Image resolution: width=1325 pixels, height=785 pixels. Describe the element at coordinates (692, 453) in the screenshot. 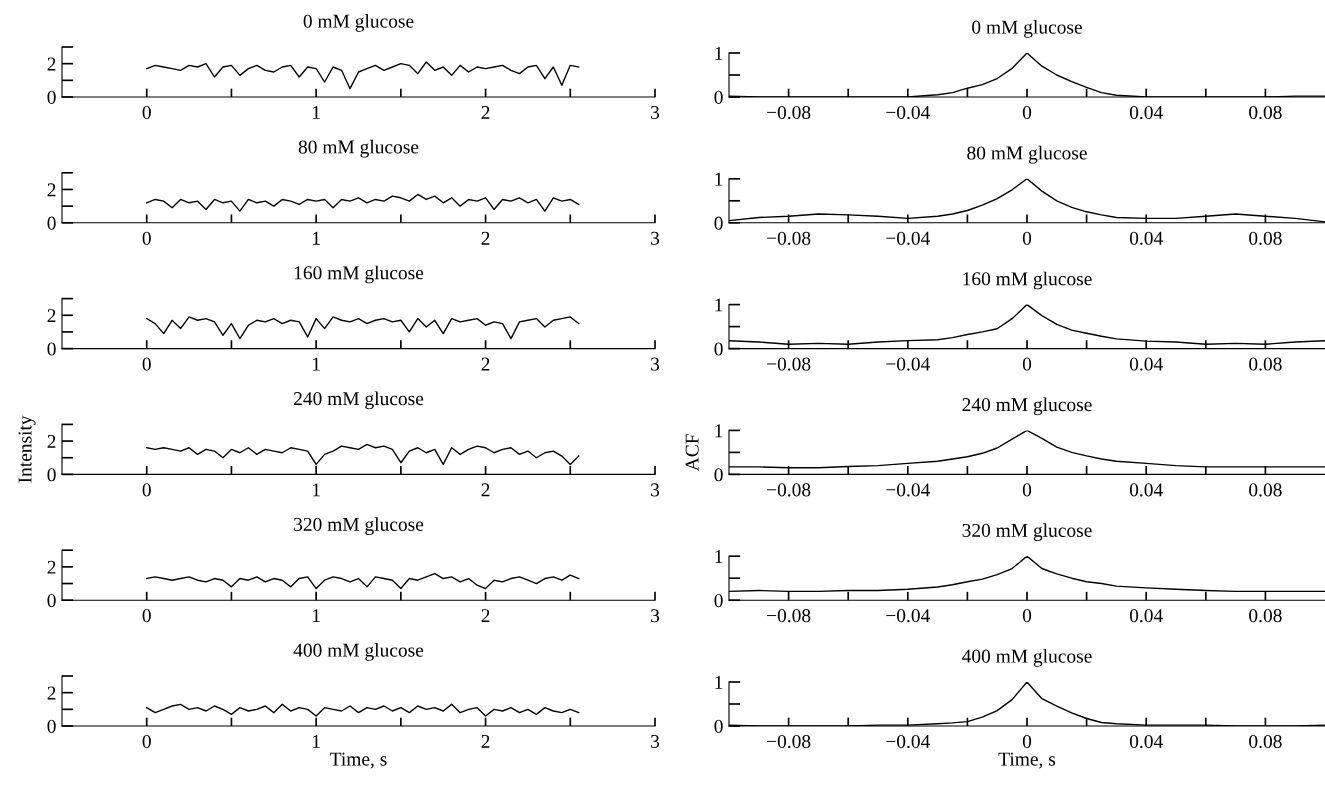

I see `y-axis-title: ACF` at that location.